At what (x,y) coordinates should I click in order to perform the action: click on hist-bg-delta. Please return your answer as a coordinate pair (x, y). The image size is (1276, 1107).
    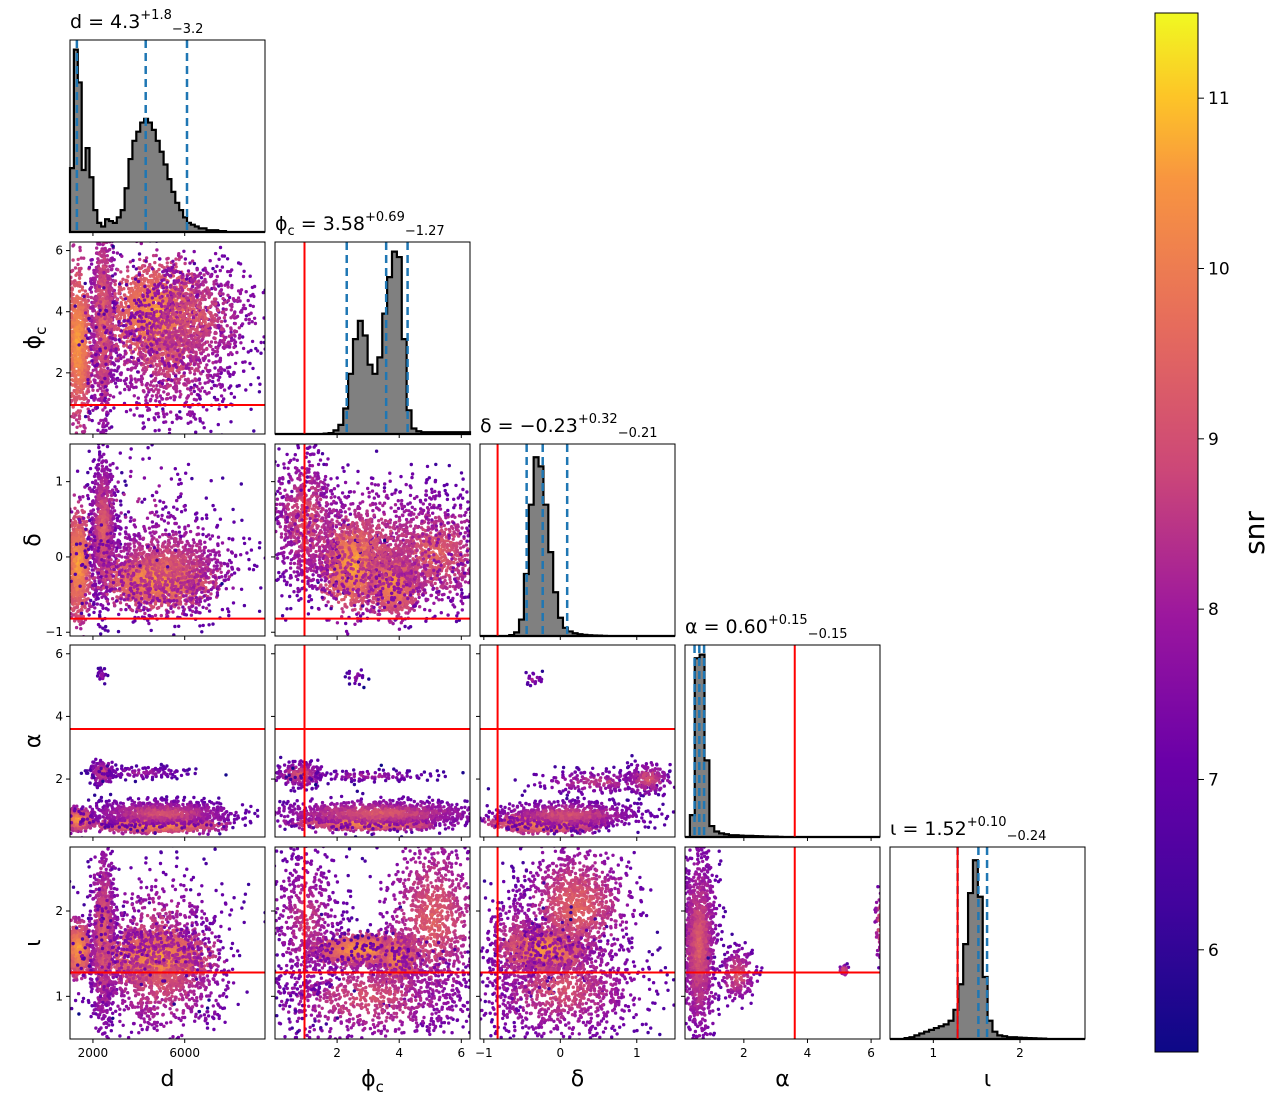
    Looking at the image, I should click on (577, 540).